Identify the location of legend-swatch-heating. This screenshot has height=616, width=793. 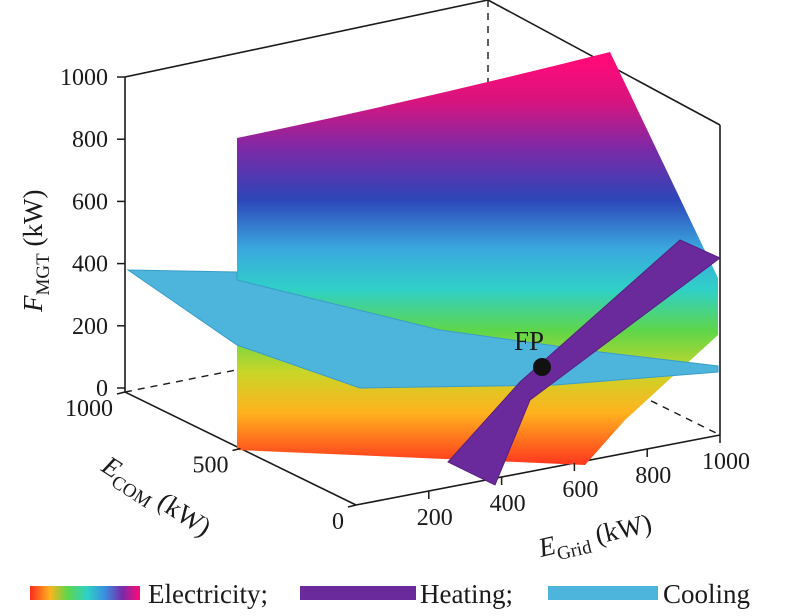
(358, 593).